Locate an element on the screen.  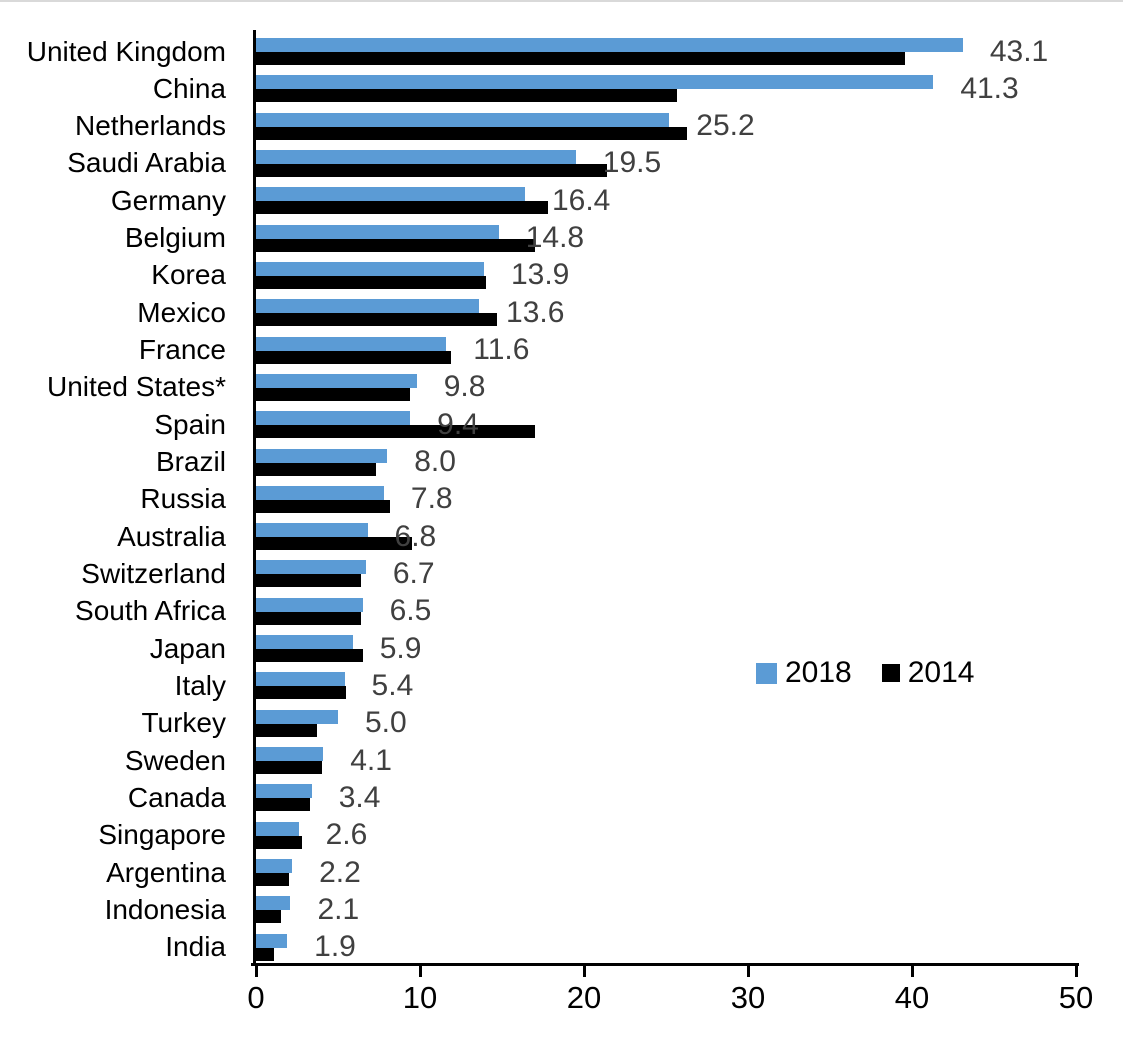
x-axis-line is located at coordinates (665, 964).